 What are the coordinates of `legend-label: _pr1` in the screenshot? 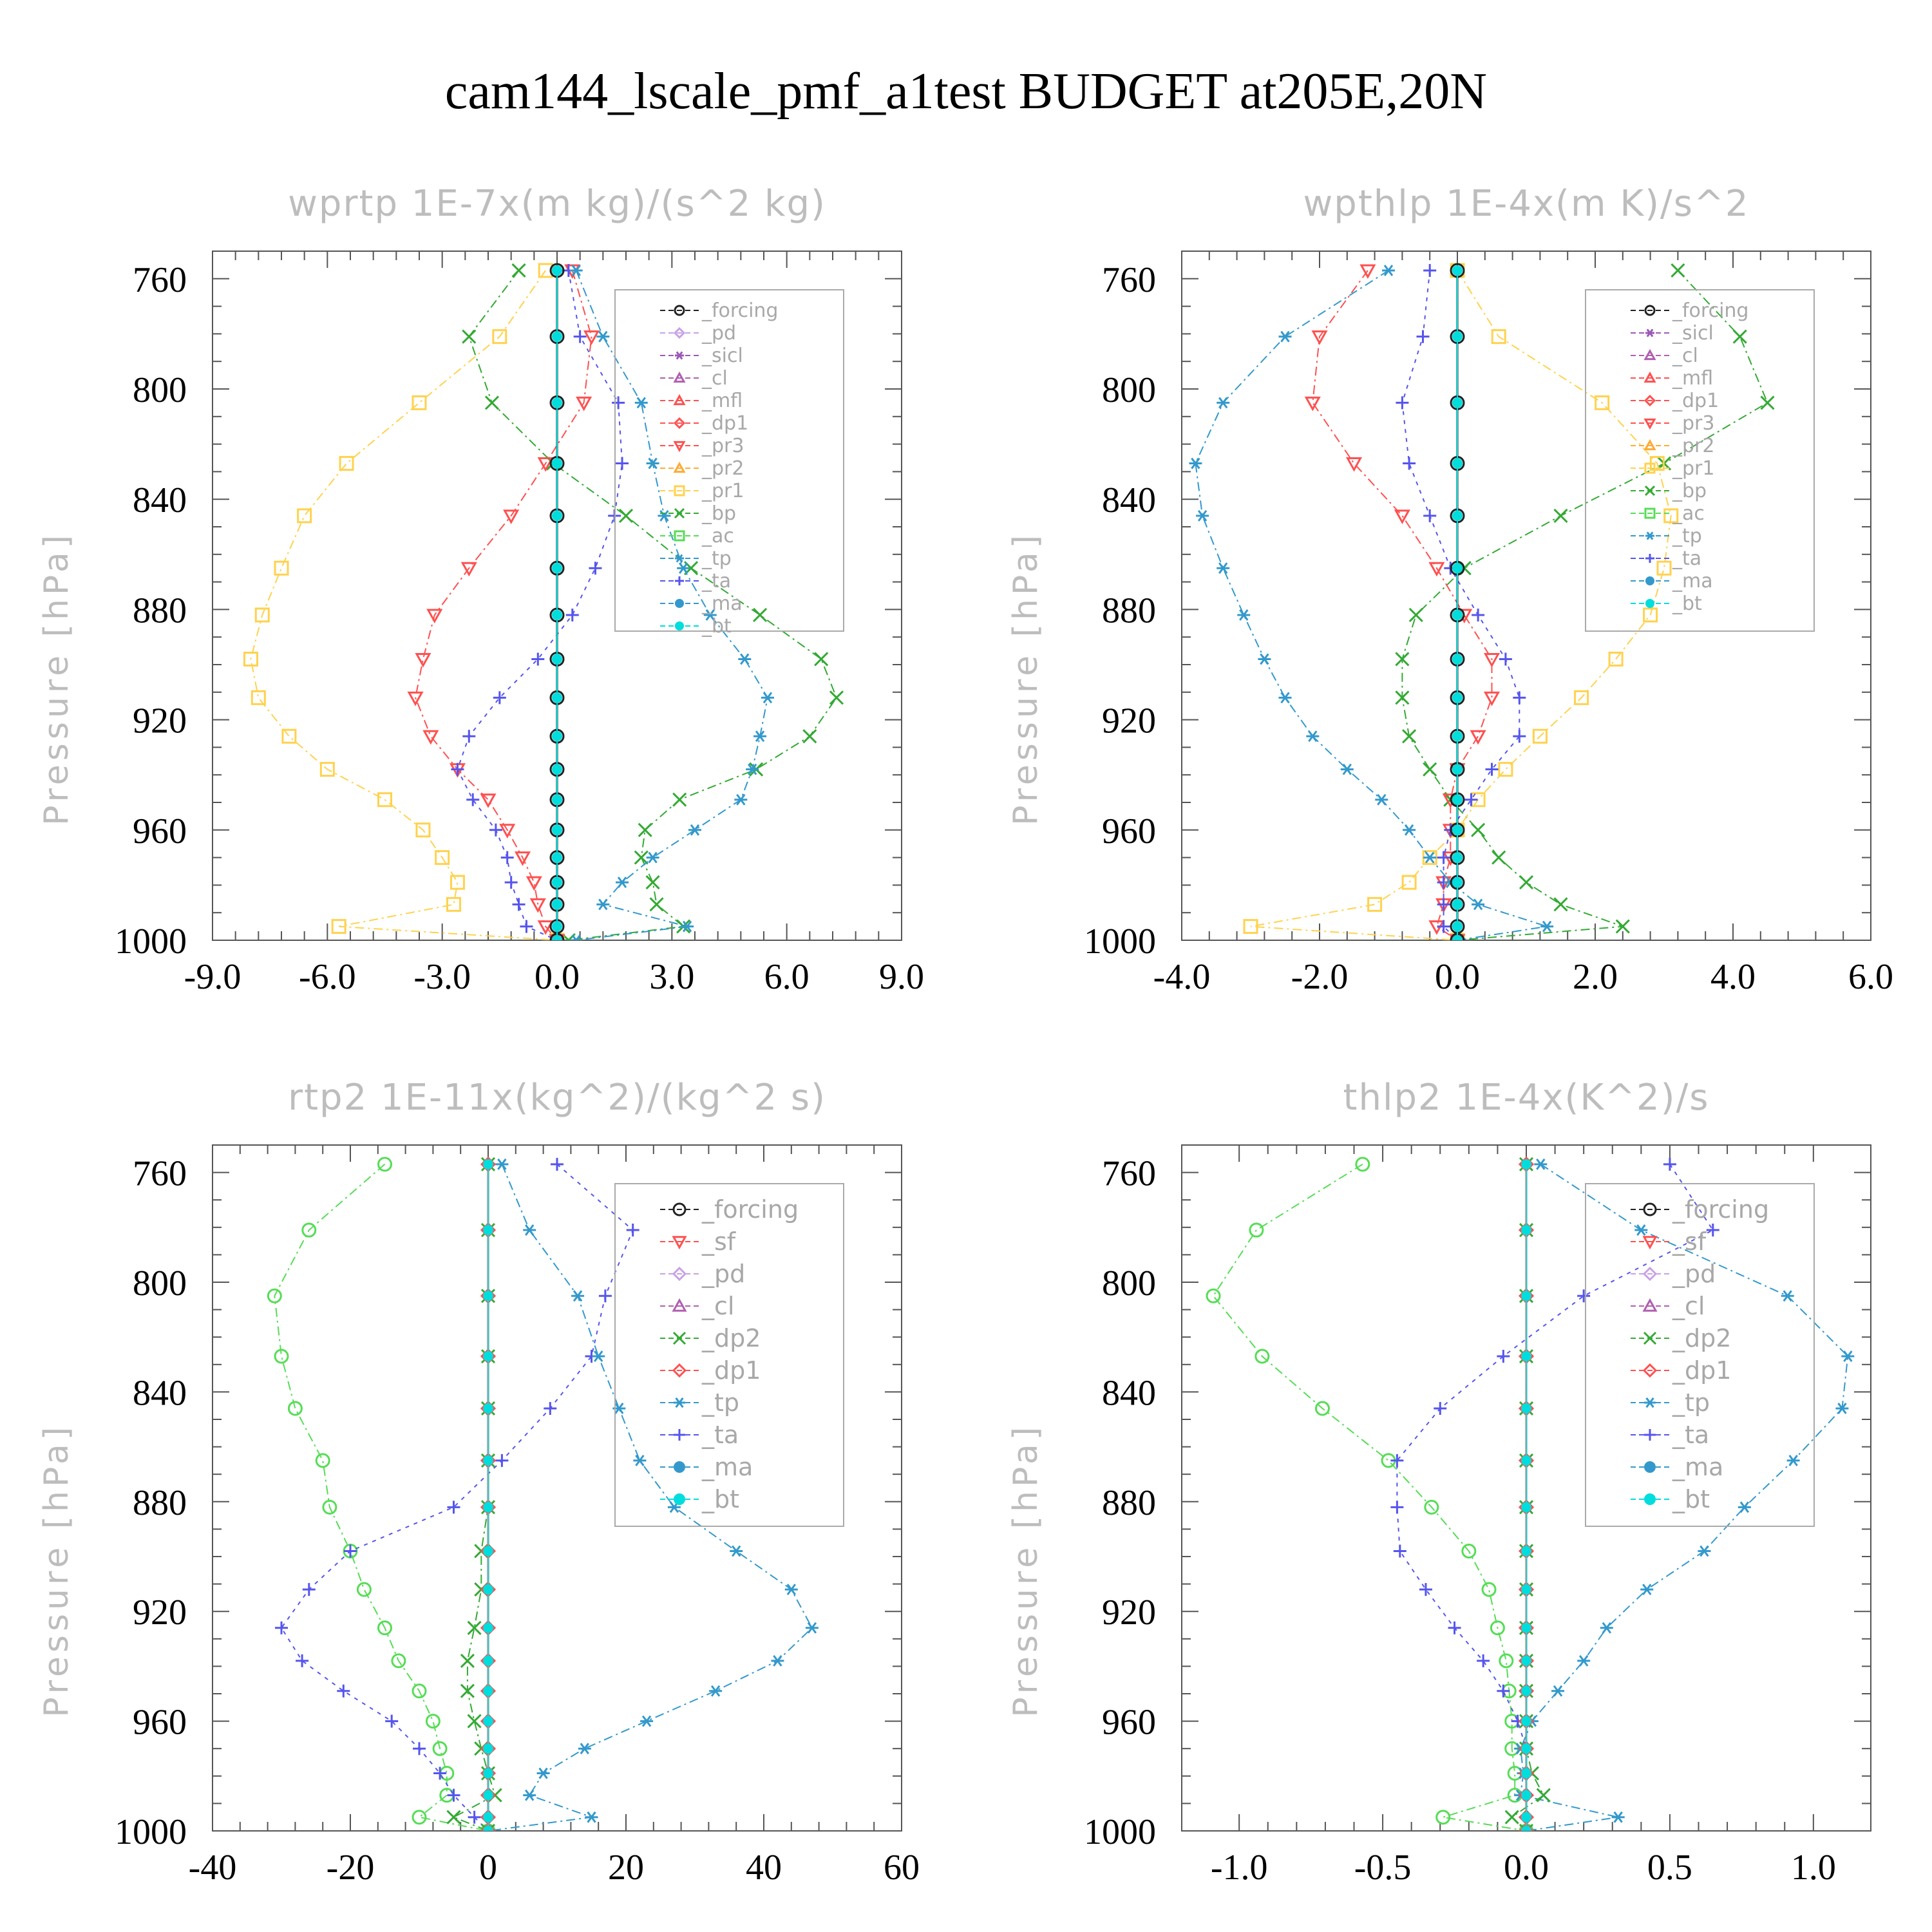 It's located at (722, 491).